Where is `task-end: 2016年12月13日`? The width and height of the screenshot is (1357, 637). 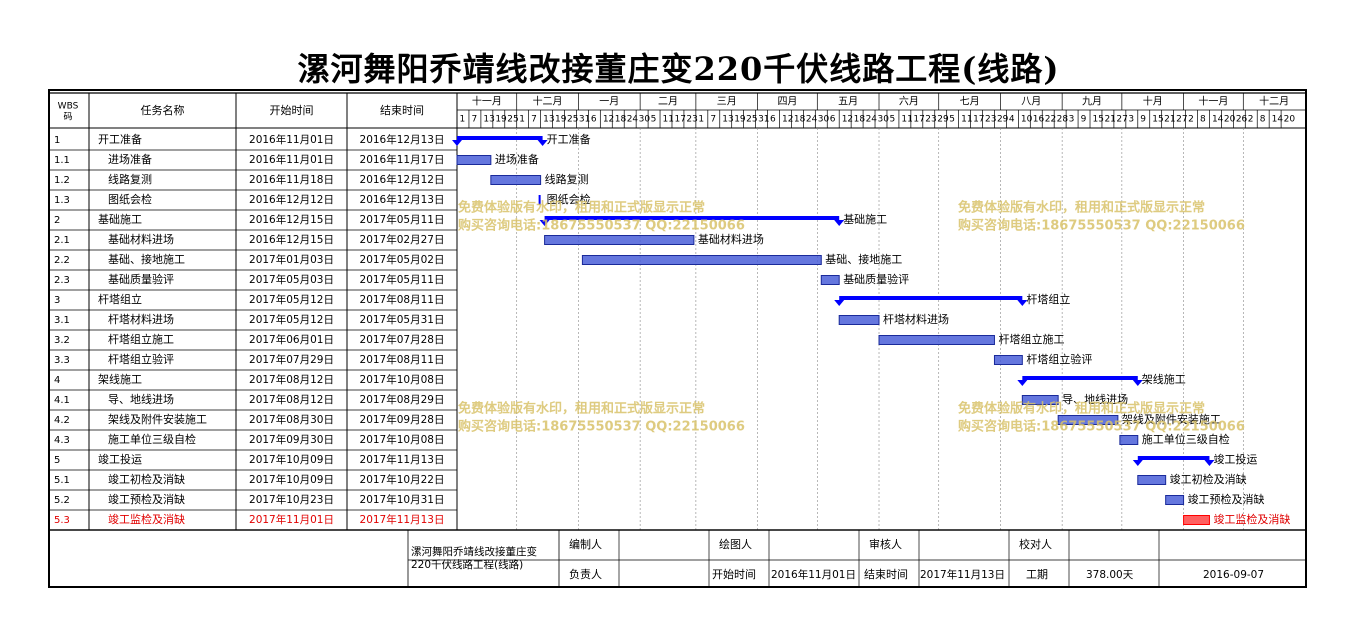
task-end: 2016年12月13日 is located at coordinates (402, 199).